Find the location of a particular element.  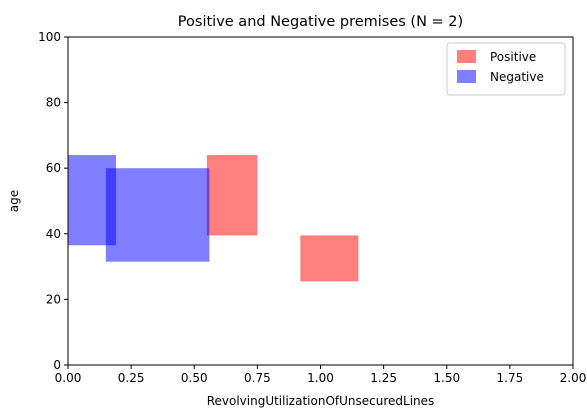

legend-label-negative: Negative is located at coordinates (517, 77).